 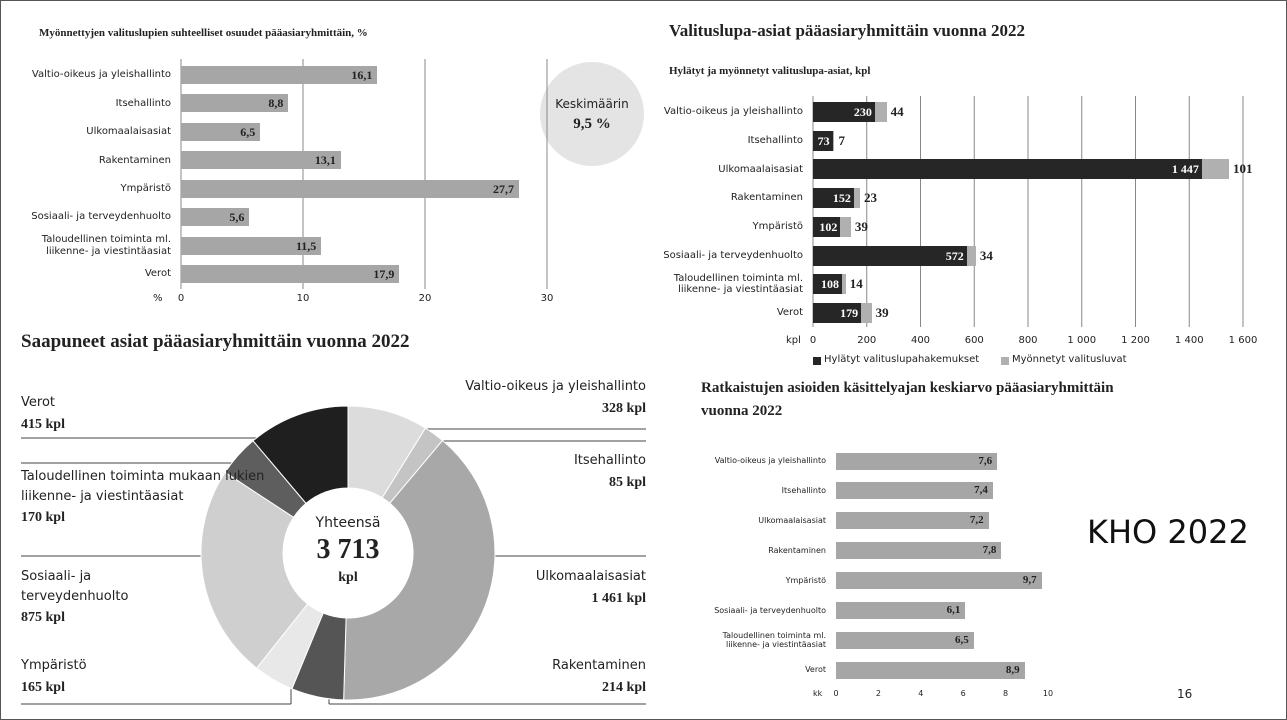 I want to click on legend-label: Myönnetyt valitusluvat, so click(x=1069, y=359).